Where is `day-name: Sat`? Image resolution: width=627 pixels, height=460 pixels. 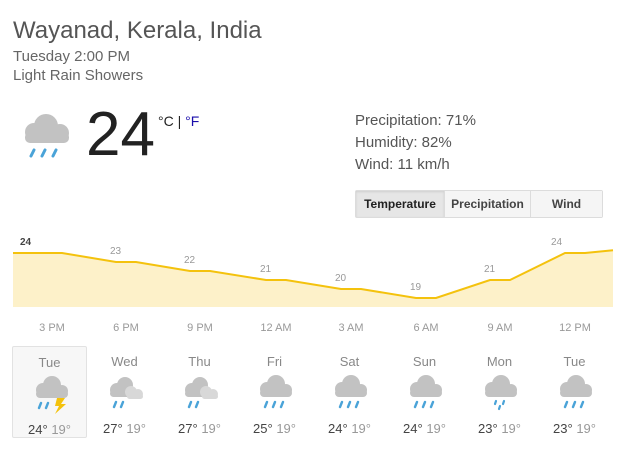 day-name: Sat is located at coordinates (349, 361).